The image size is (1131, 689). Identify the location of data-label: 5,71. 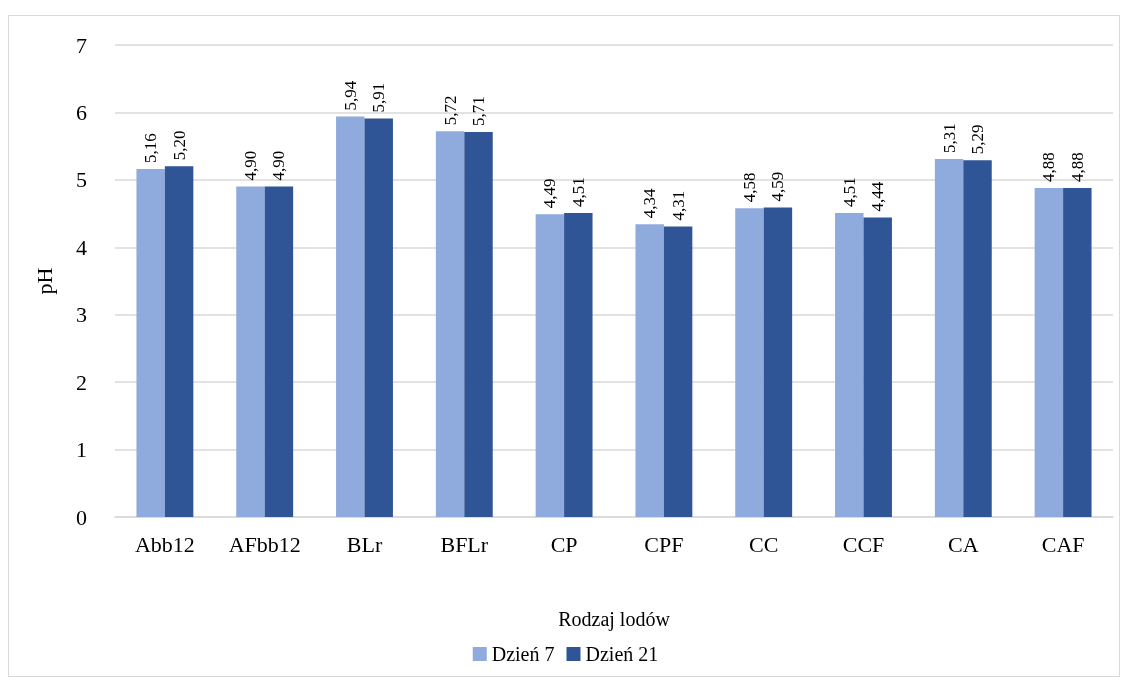
(479, 111).